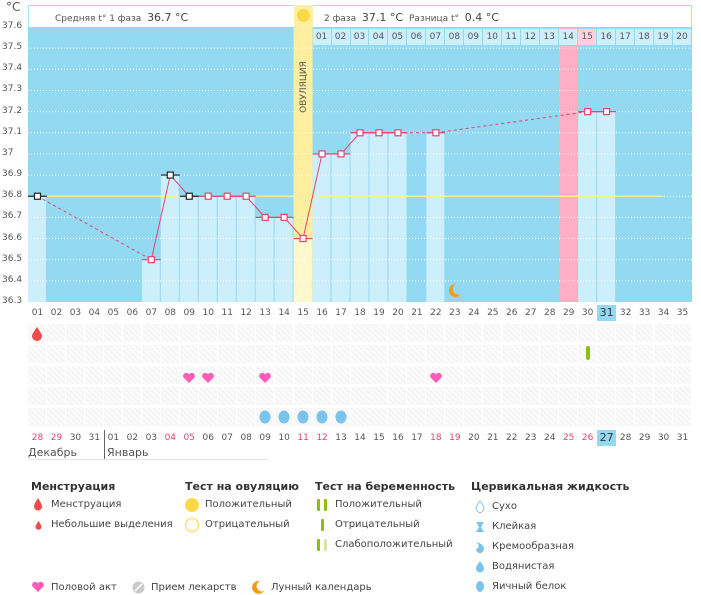 This screenshot has height=595, width=701. Describe the element at coordinates (607, 313) in the screenshot. I see `cycle-day-label: 31` at that location.